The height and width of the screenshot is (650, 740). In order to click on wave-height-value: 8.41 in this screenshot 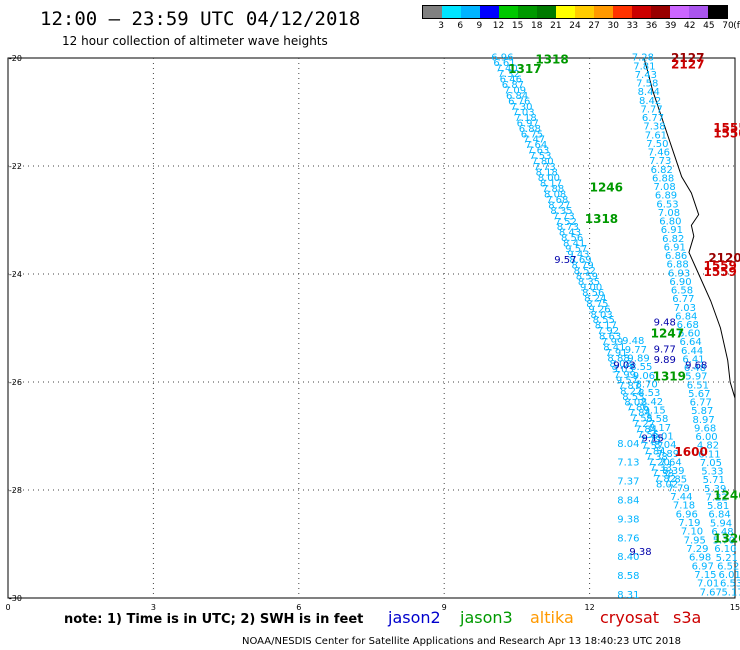, I will do `click(574, 244)`.